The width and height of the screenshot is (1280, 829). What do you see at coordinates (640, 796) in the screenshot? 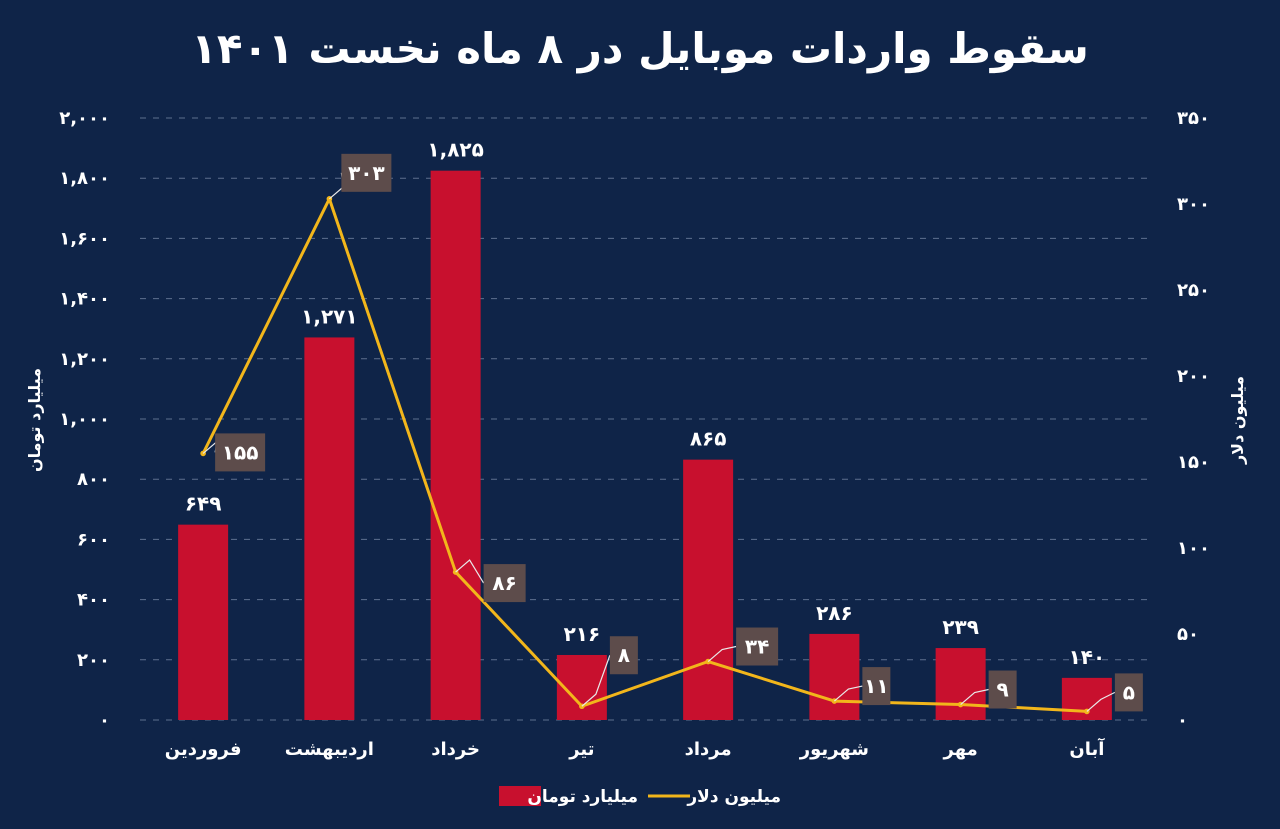
I see `legend-layer: میلیارد تومان میلیون دلار` at bounding box center [640, 796].